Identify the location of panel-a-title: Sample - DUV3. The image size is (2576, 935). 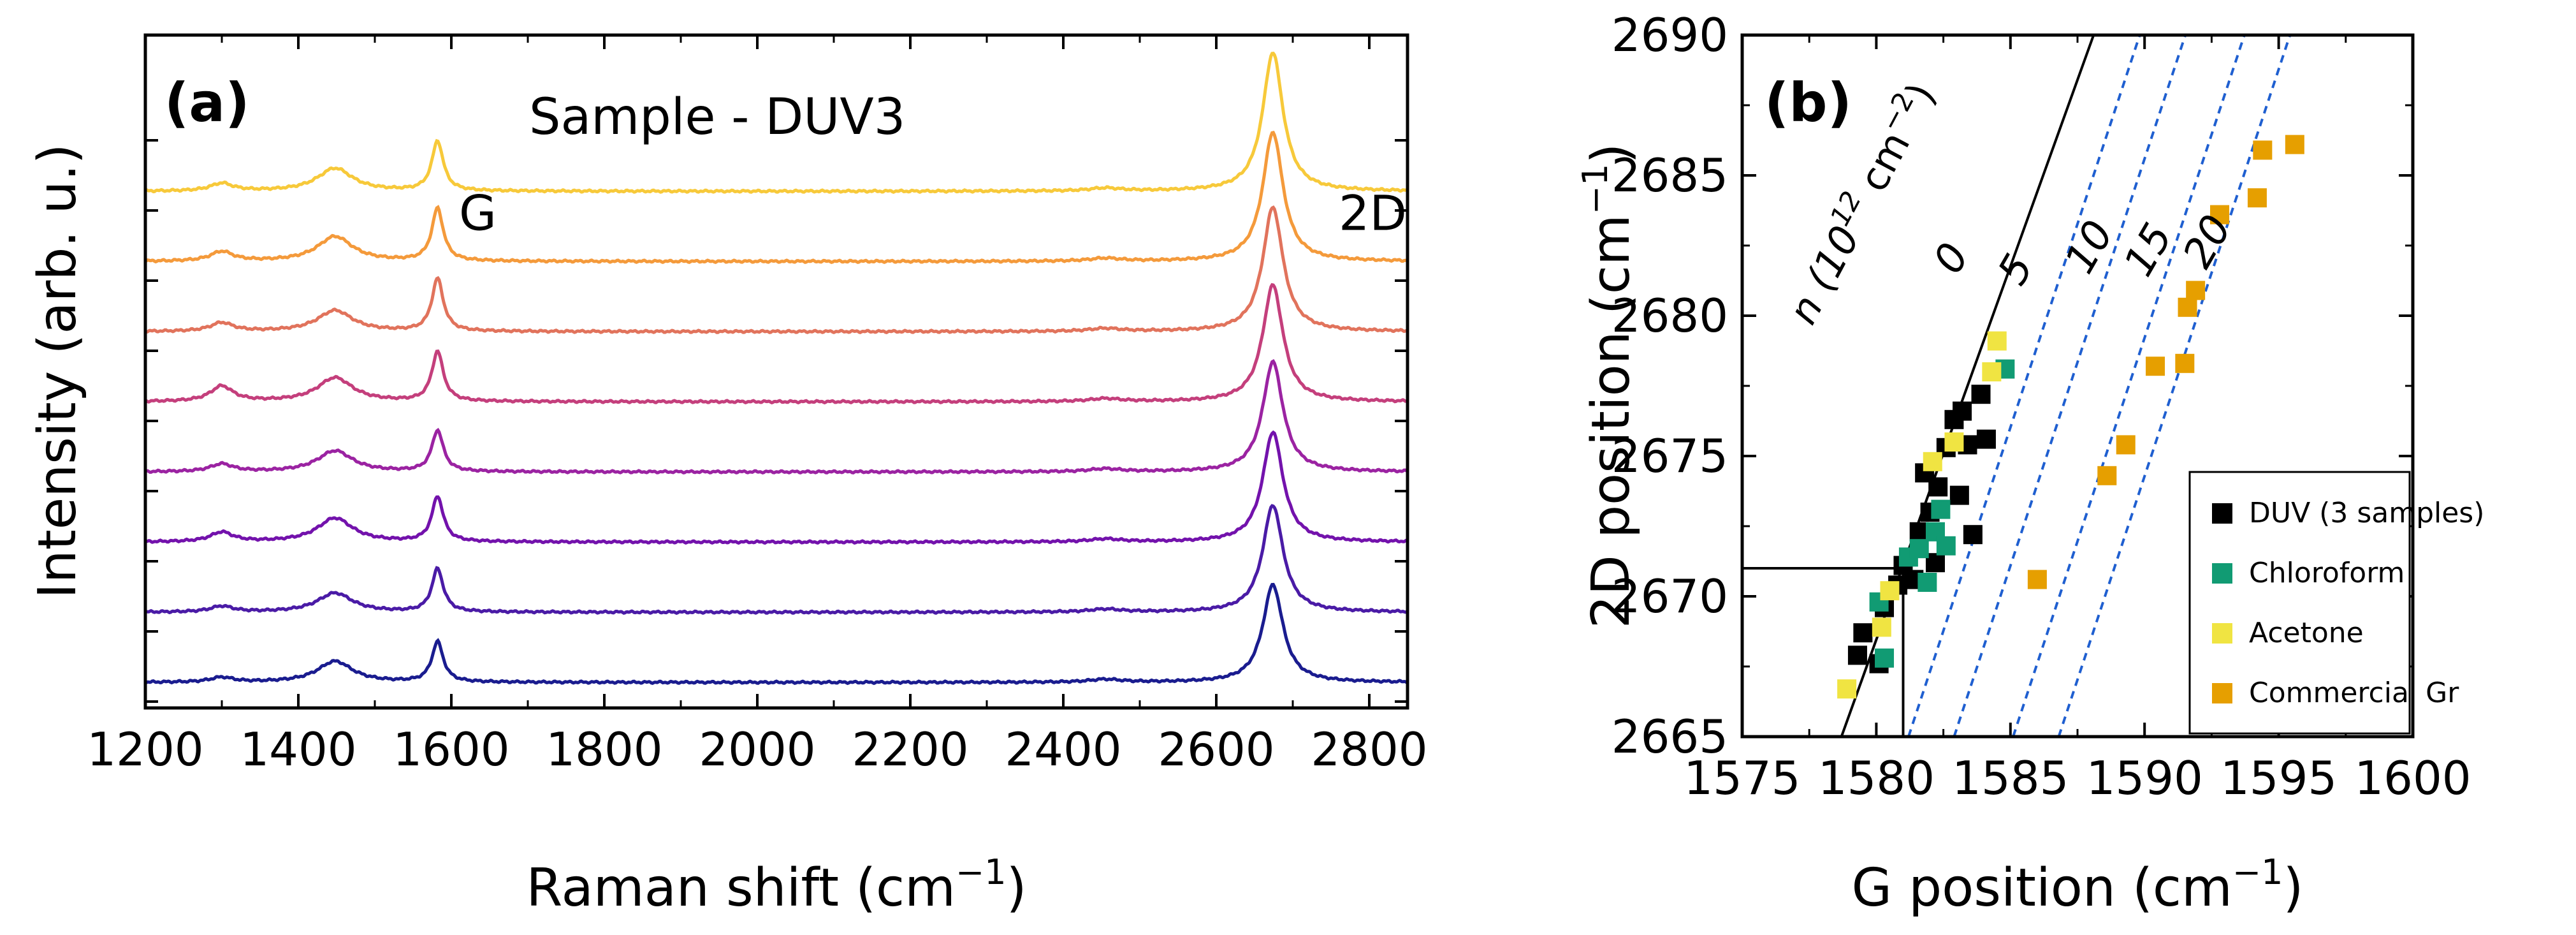
(717, 117).